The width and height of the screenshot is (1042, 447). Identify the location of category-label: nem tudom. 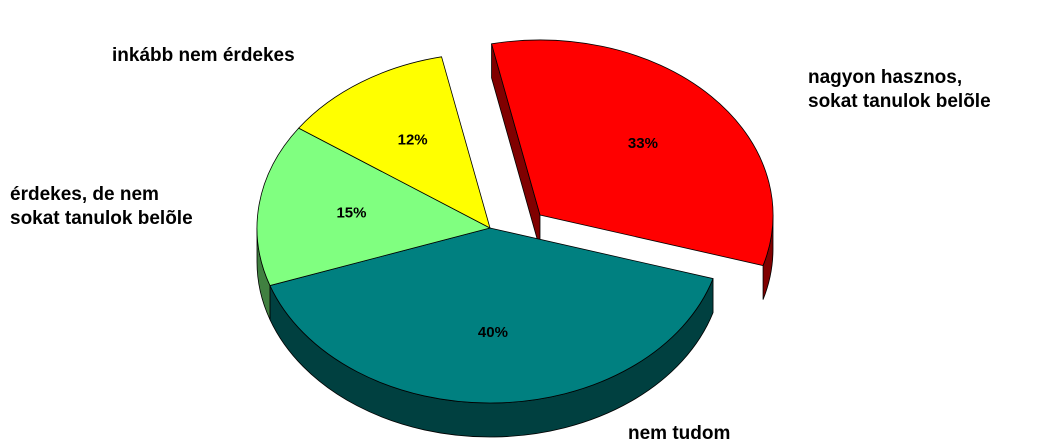
(679, 433).